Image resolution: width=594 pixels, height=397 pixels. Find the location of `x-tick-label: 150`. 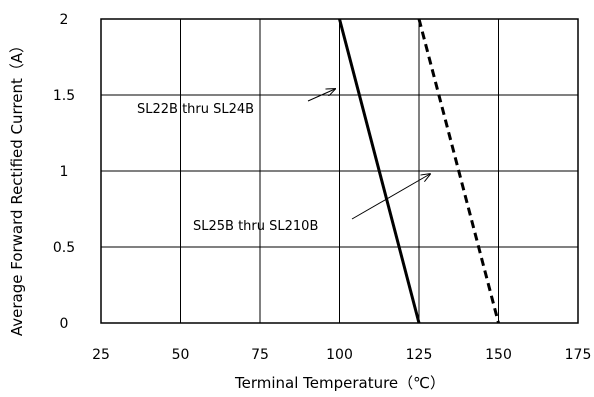

x-tick-label: 150 is located at coordinates (498, 355).